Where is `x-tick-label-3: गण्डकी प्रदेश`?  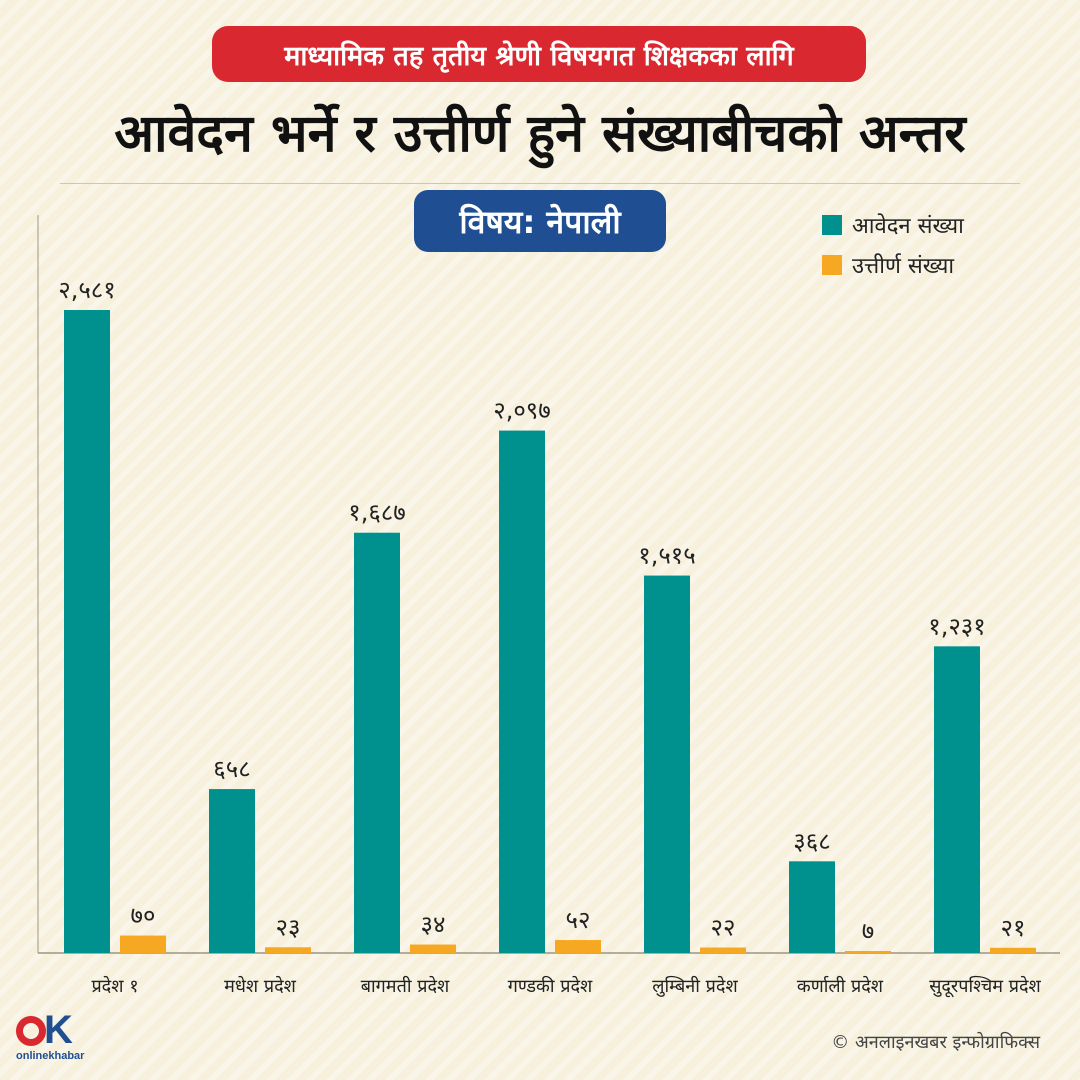 x-tick-label-3: गण्डकी प्रदेश is located at coordinates (550, 986).